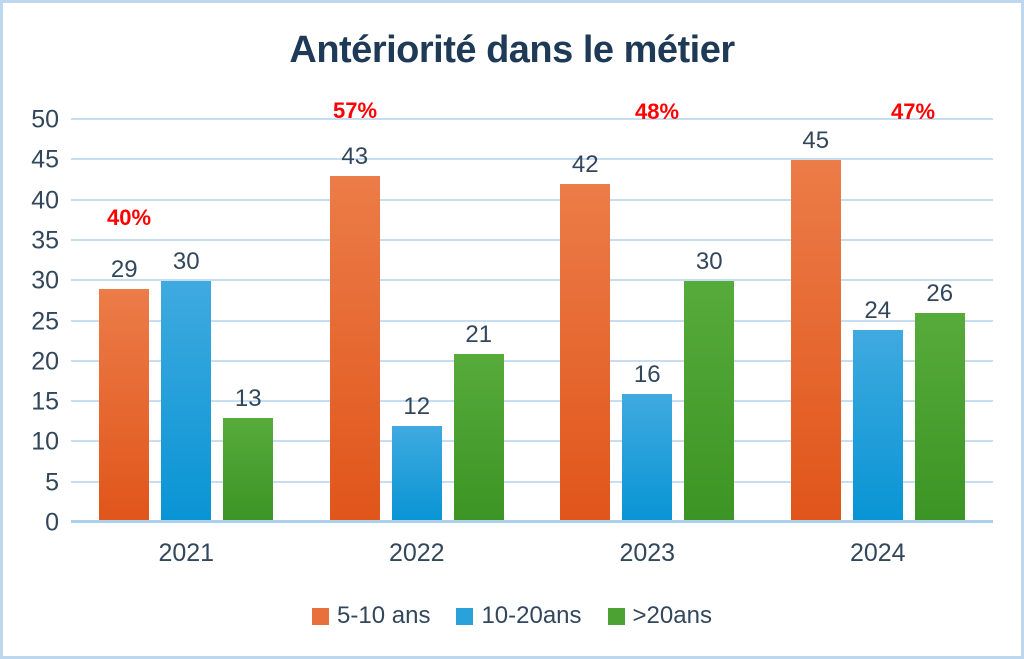  I want to click on bar-group-2021: 29 30 13, so click(186, 321).